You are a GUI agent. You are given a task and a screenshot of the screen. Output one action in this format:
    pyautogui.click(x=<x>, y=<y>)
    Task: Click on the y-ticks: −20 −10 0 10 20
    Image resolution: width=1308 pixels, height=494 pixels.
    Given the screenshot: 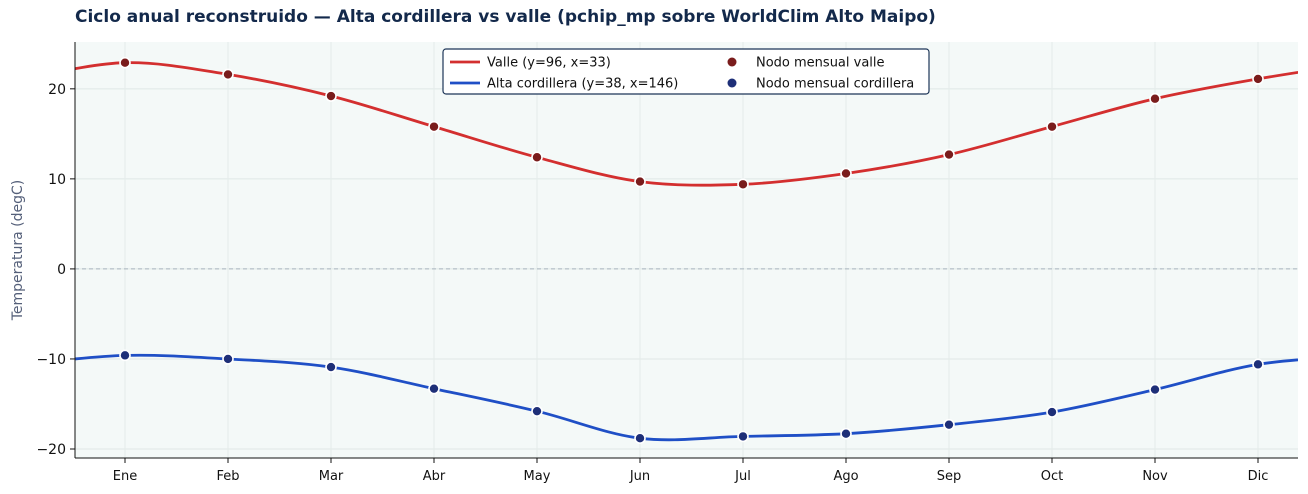 What is the action you would take?
    pyautogui.click(x=55, y=270)
    